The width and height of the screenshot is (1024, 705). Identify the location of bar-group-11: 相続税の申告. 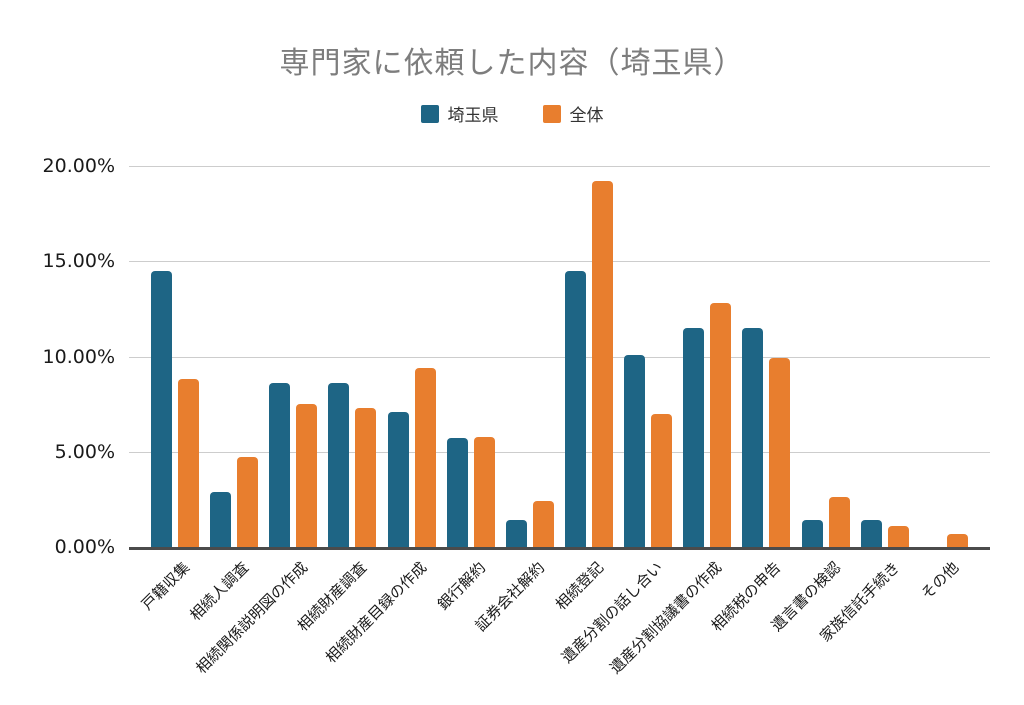
(749, 400).